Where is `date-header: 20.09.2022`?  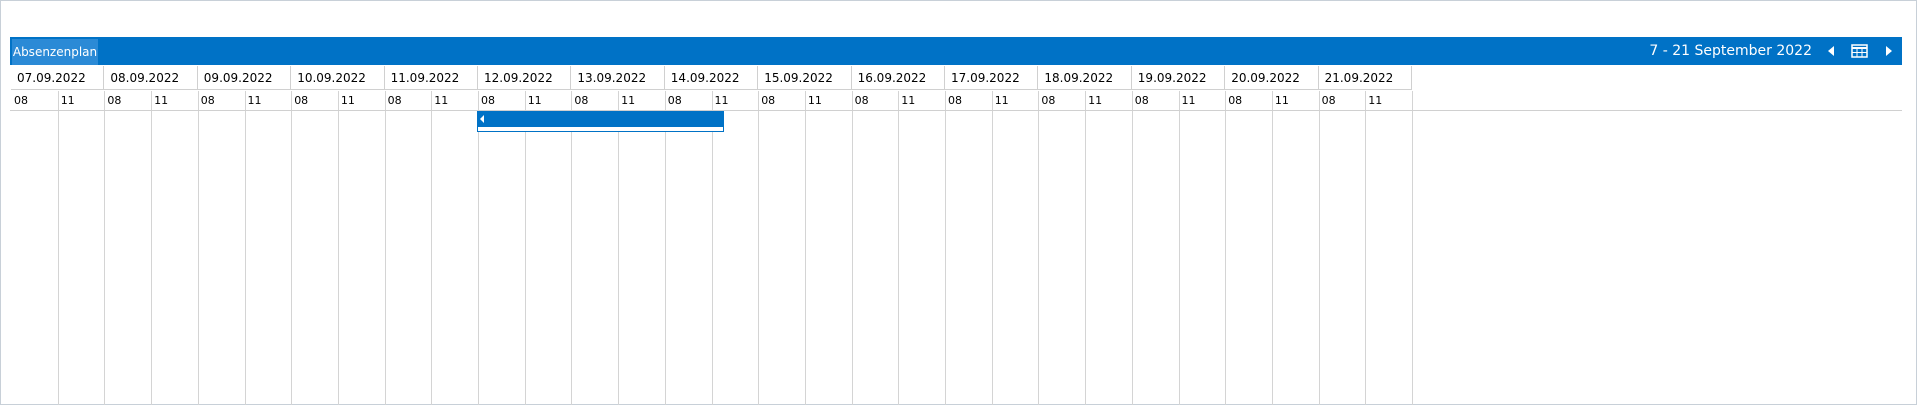
date-header: 20.09.2022 is located at coordinates (1272, 78).